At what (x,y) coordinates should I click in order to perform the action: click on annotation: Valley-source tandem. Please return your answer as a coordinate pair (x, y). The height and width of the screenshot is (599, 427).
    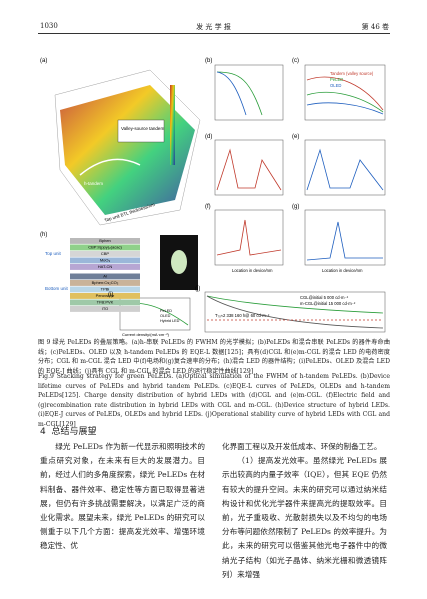
    Looking at the image, I should click on (142, 128).